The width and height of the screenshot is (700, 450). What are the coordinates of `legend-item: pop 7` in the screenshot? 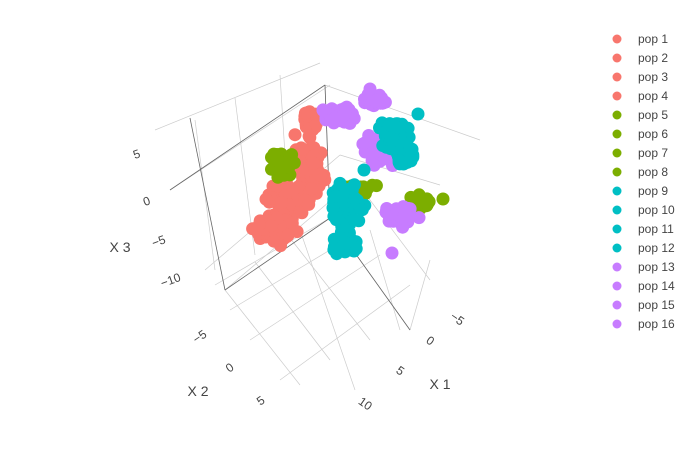 It's located at (640, 153).